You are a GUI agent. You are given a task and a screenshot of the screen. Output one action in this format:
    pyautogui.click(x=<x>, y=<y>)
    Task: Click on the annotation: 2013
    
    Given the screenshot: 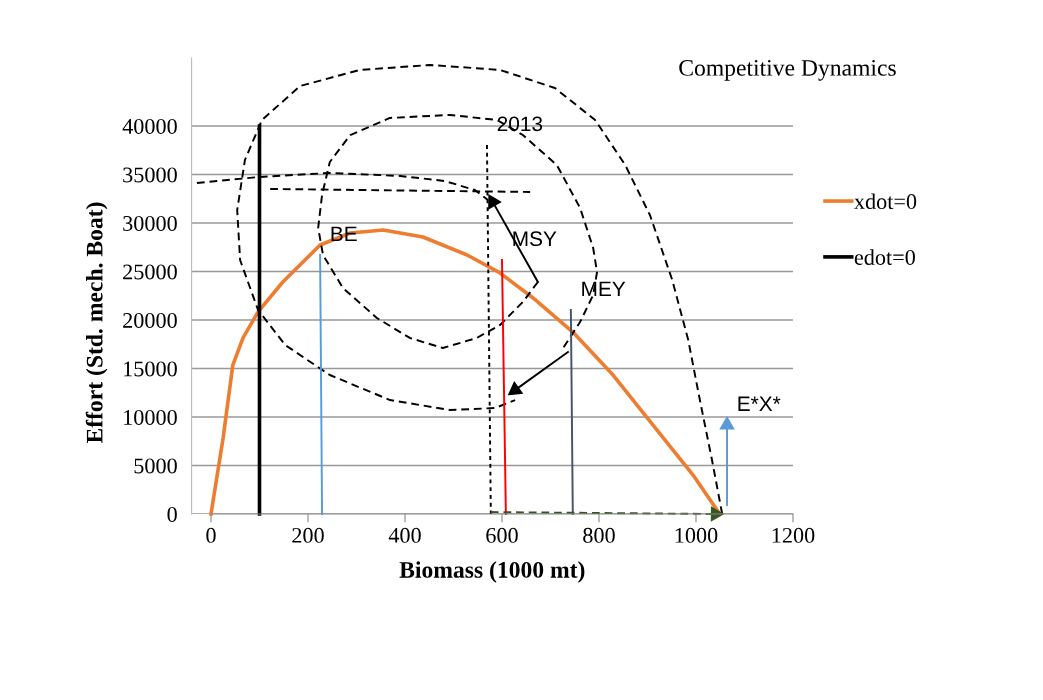 What is the action you would take?
    pyautogui.click(x=520, y=124)
    